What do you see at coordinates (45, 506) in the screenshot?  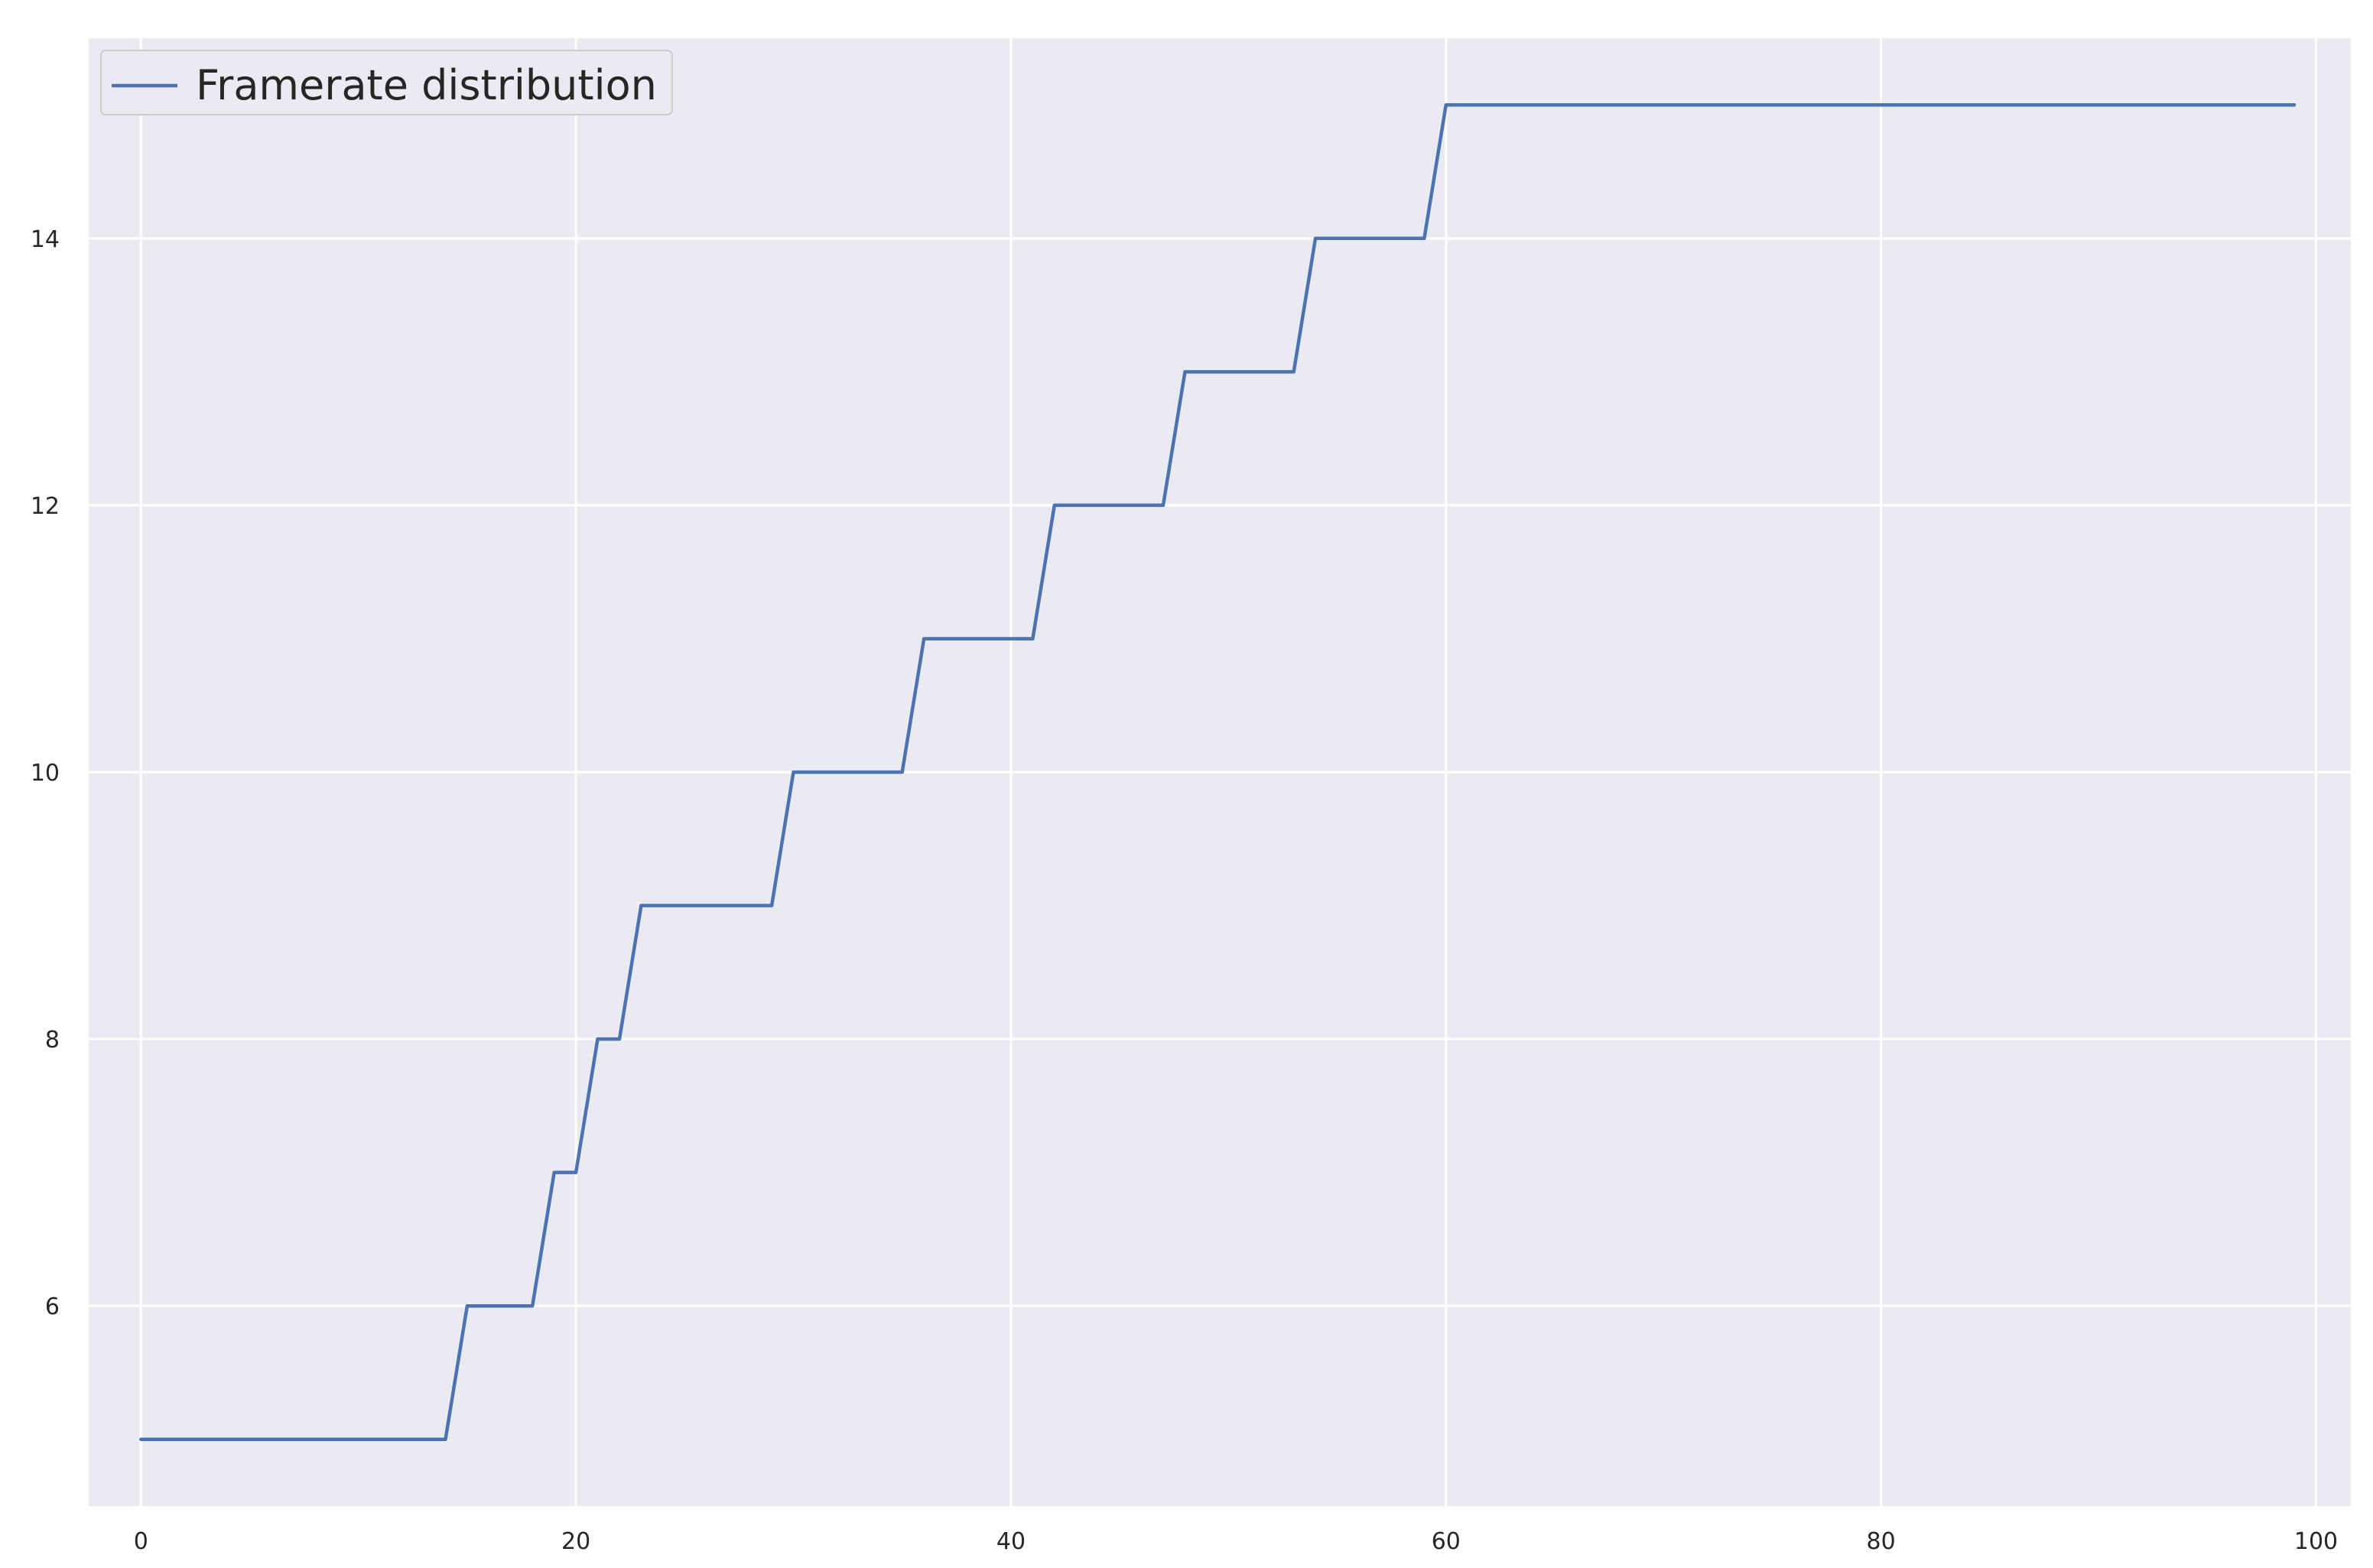 I see `y-tick-label: 12` at bounding box center [45, 506].